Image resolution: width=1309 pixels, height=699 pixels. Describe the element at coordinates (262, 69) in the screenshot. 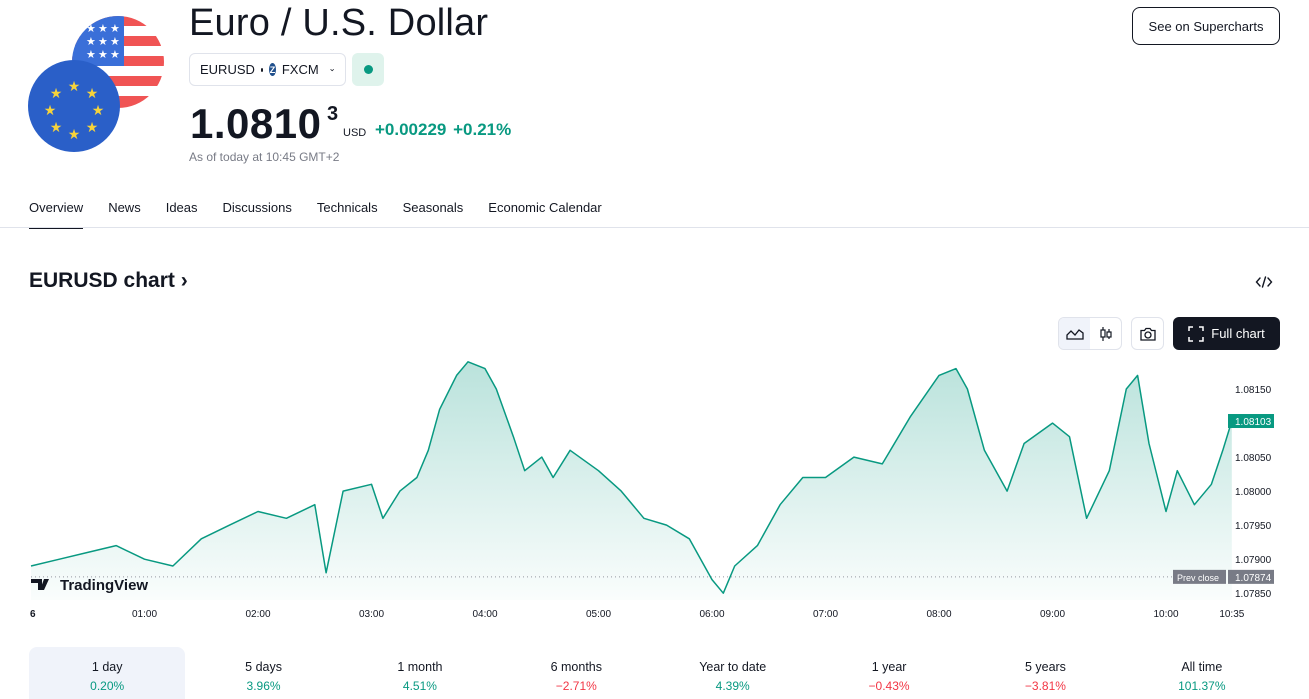

I see `separator-dot` at that location.